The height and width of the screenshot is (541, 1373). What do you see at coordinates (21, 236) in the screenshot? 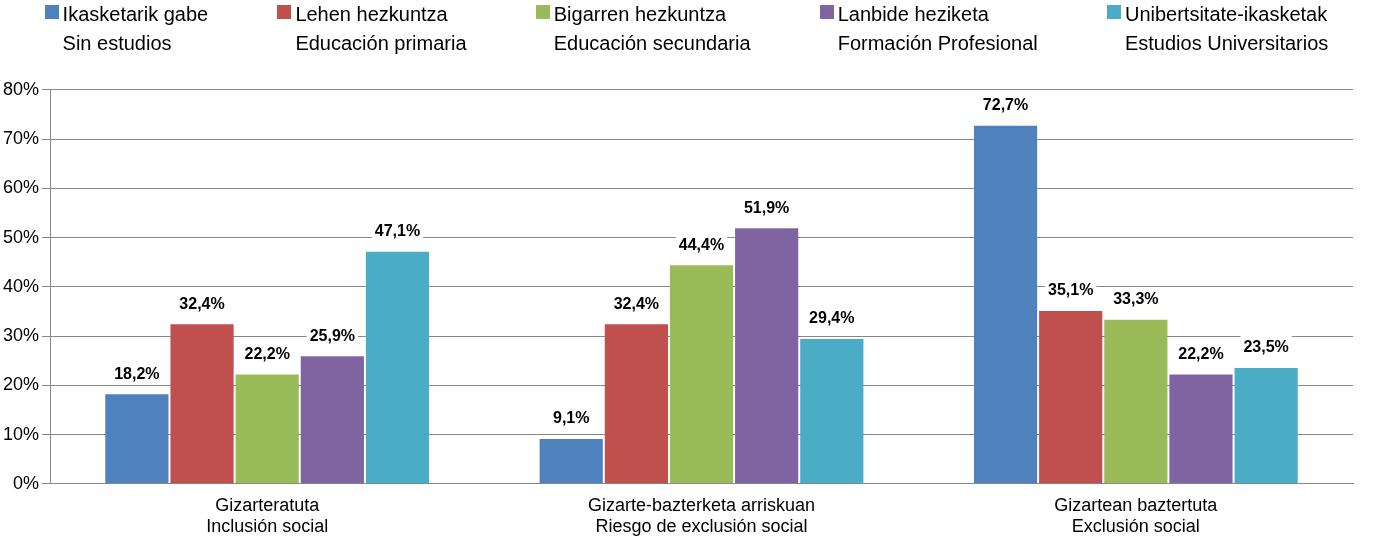
I see `y-tick-label: 50%` at bounding box center [21, 236].